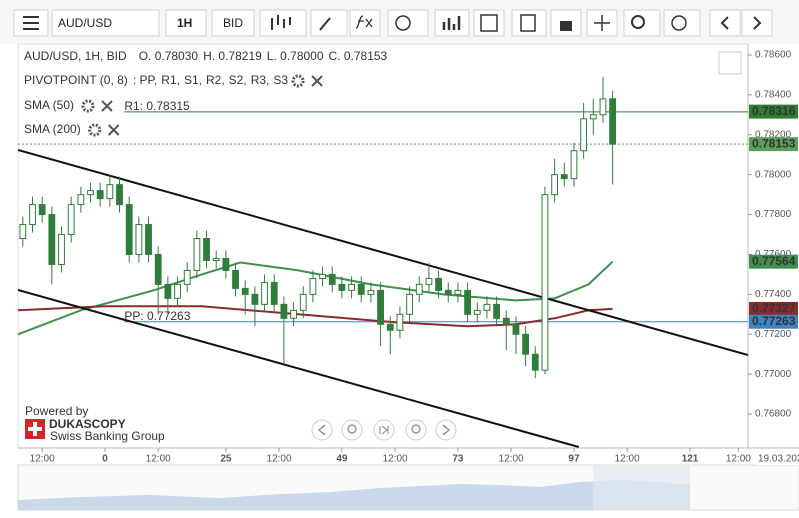 This screenshot has width=799, height=518. Describe the element at coordinates (641, 487) in the screenshot. I see `navigator-window` at that location.